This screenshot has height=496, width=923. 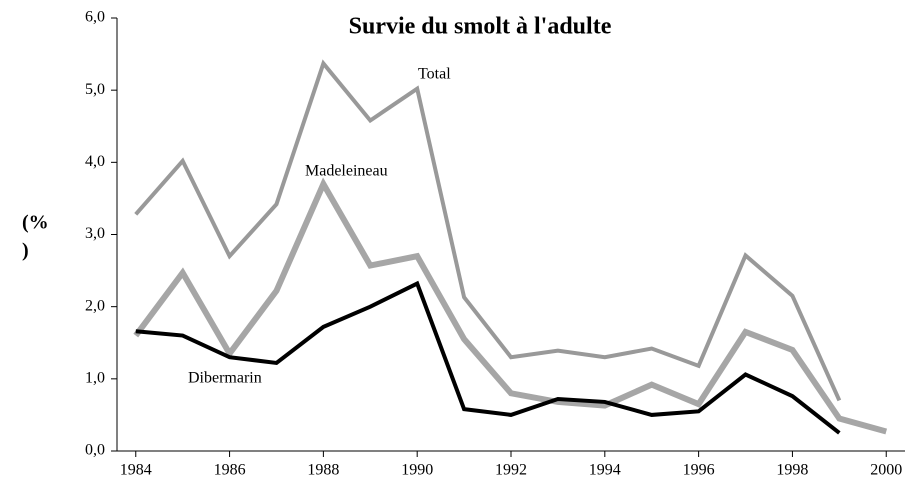 What do you see at coordinates (480, 27) in the screenshot?
I see `chart-title: Survie du smolt à l'adulte` at bounding box center [480, 27].